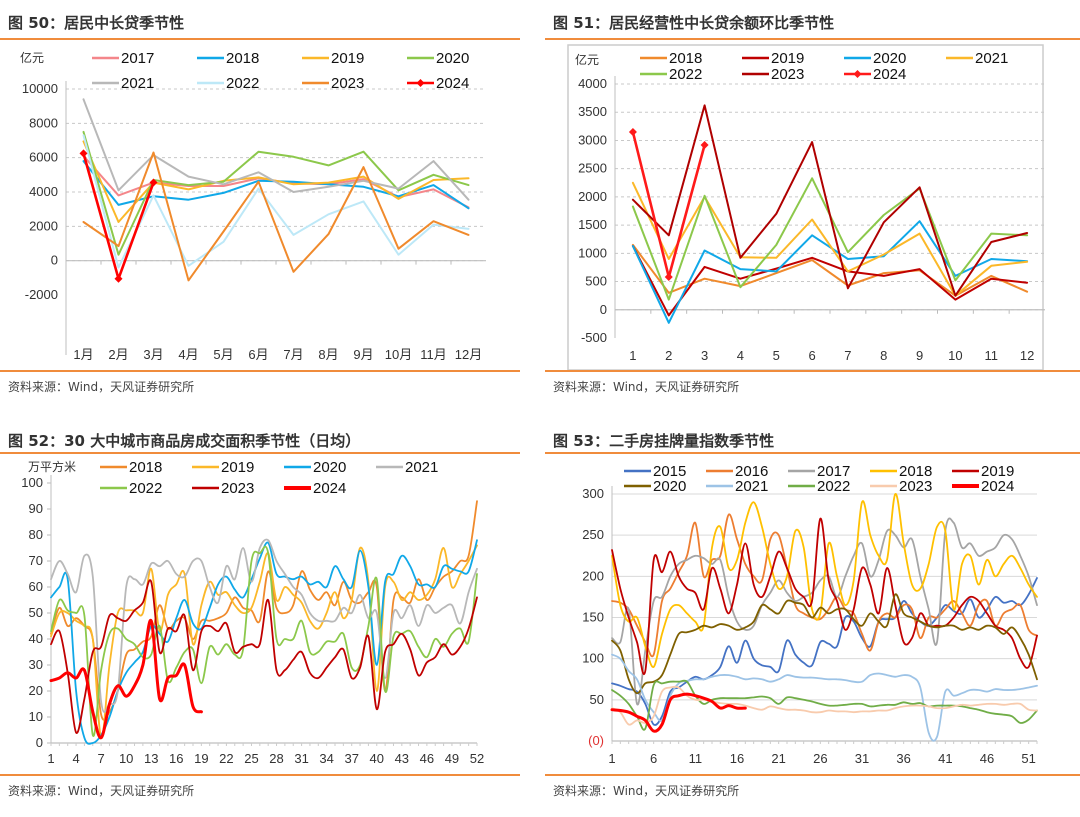 The image size is (1080, 817). What do you see at coordinates (787, 58) in the screenshot?
I see `legend-label-2019: 2019` at bounding box center [787, 58].